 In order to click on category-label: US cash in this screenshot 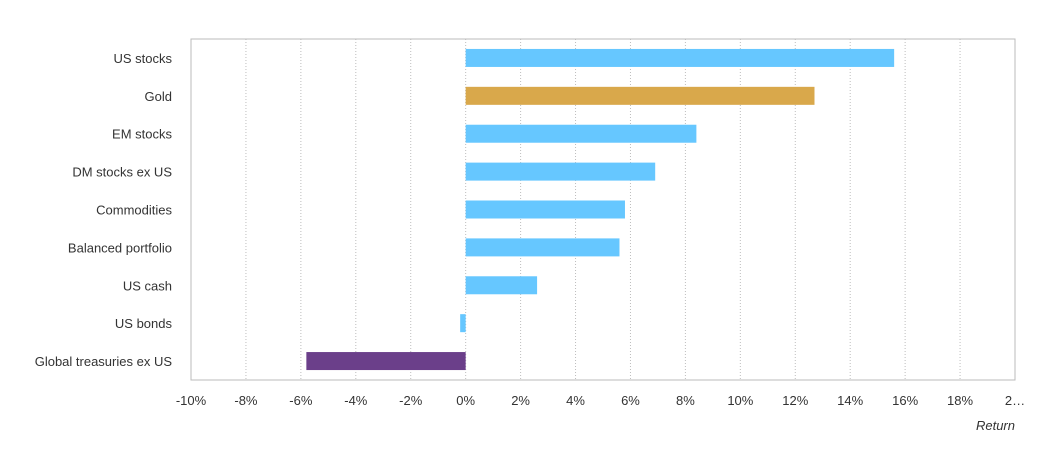, I will do `click(147, 285)`.